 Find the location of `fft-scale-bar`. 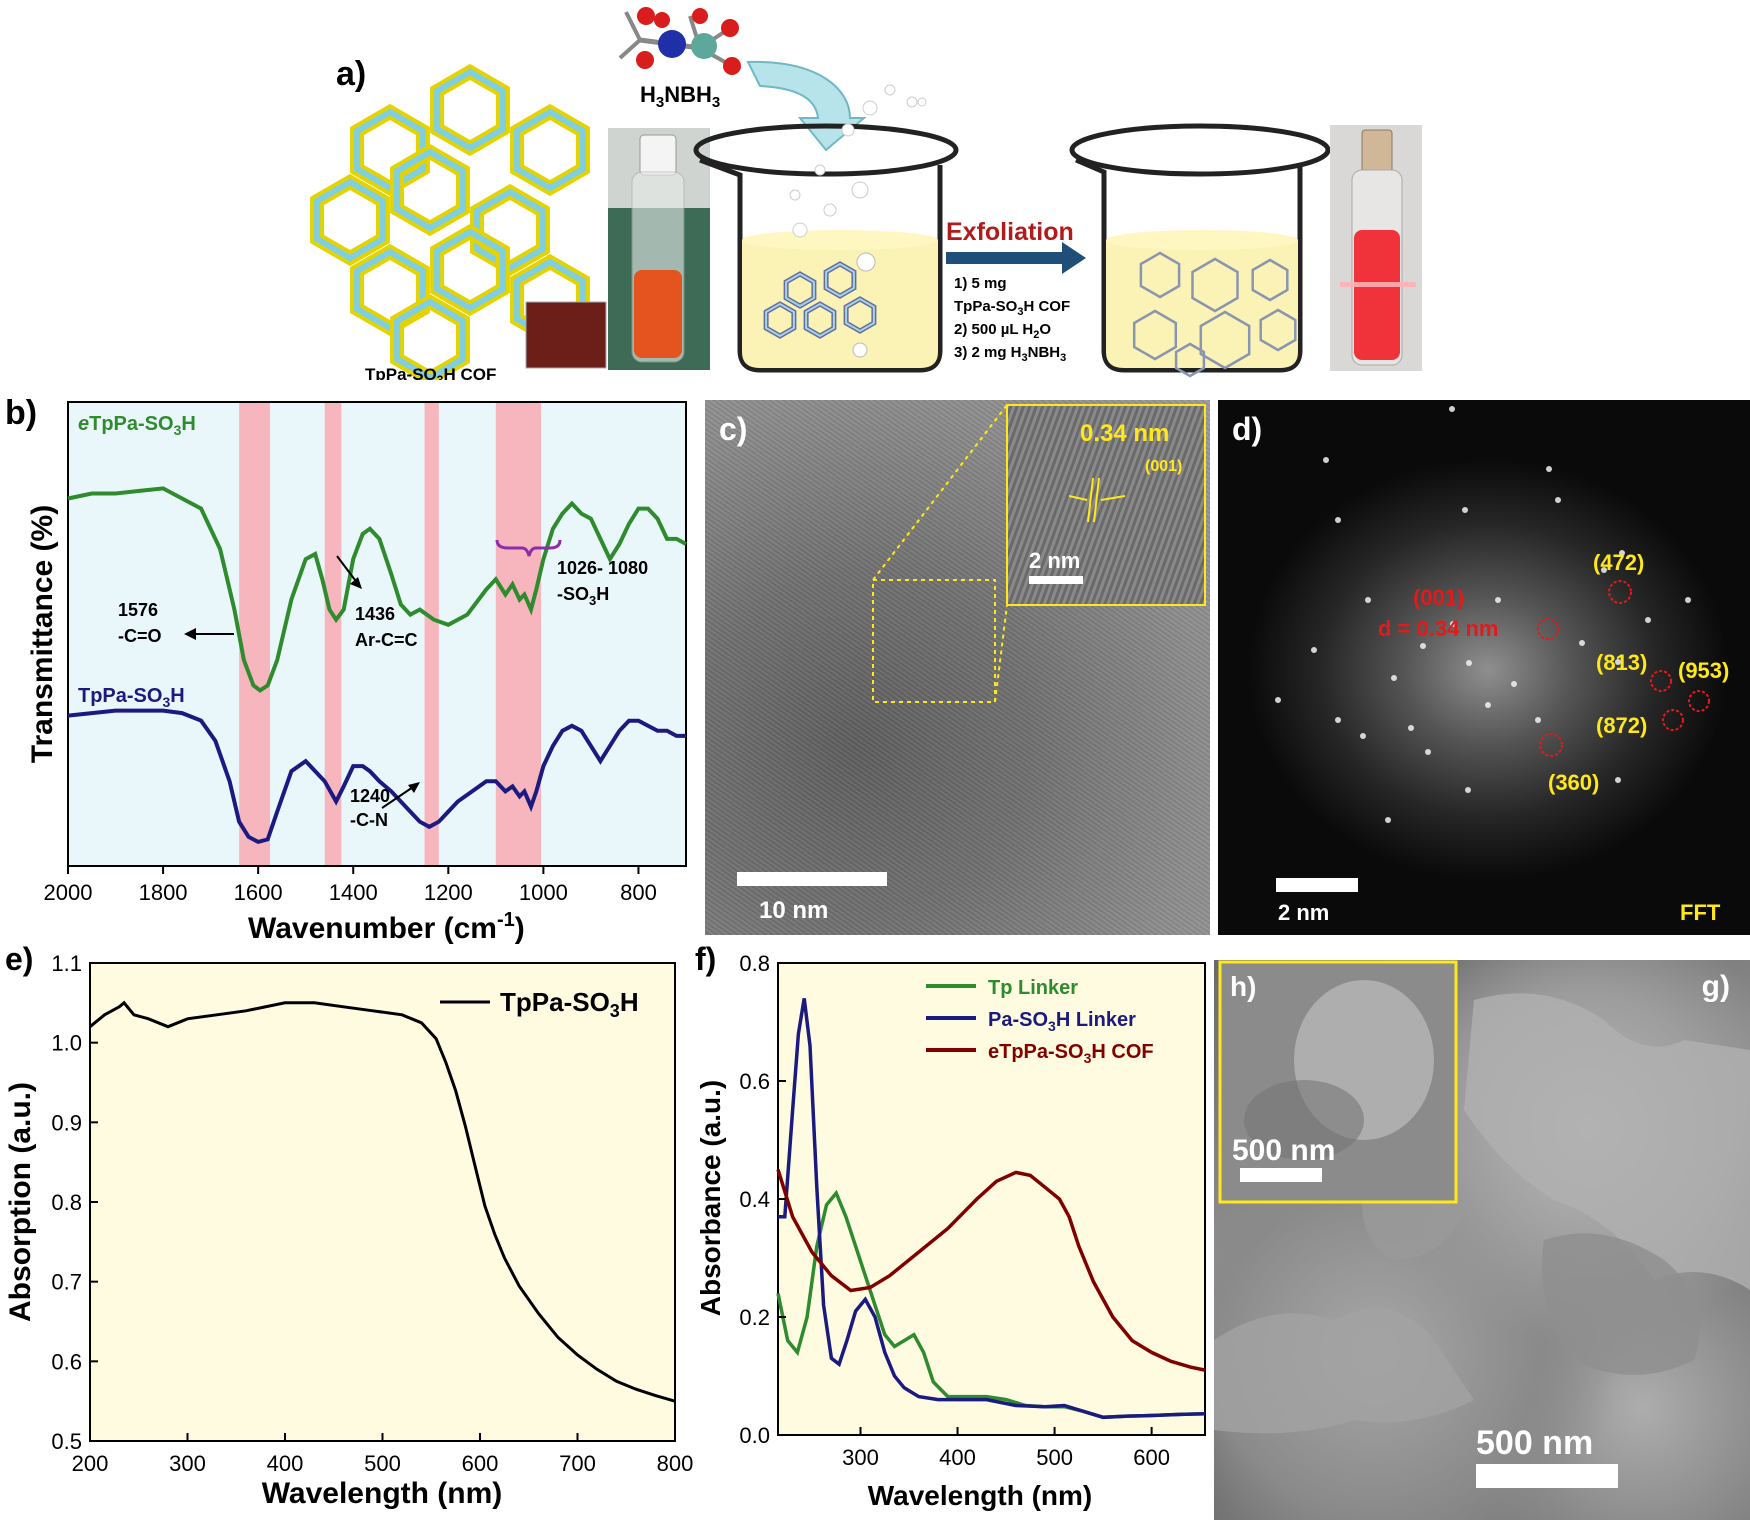

fft-scale-bar is located at coordinates (1317, 885).